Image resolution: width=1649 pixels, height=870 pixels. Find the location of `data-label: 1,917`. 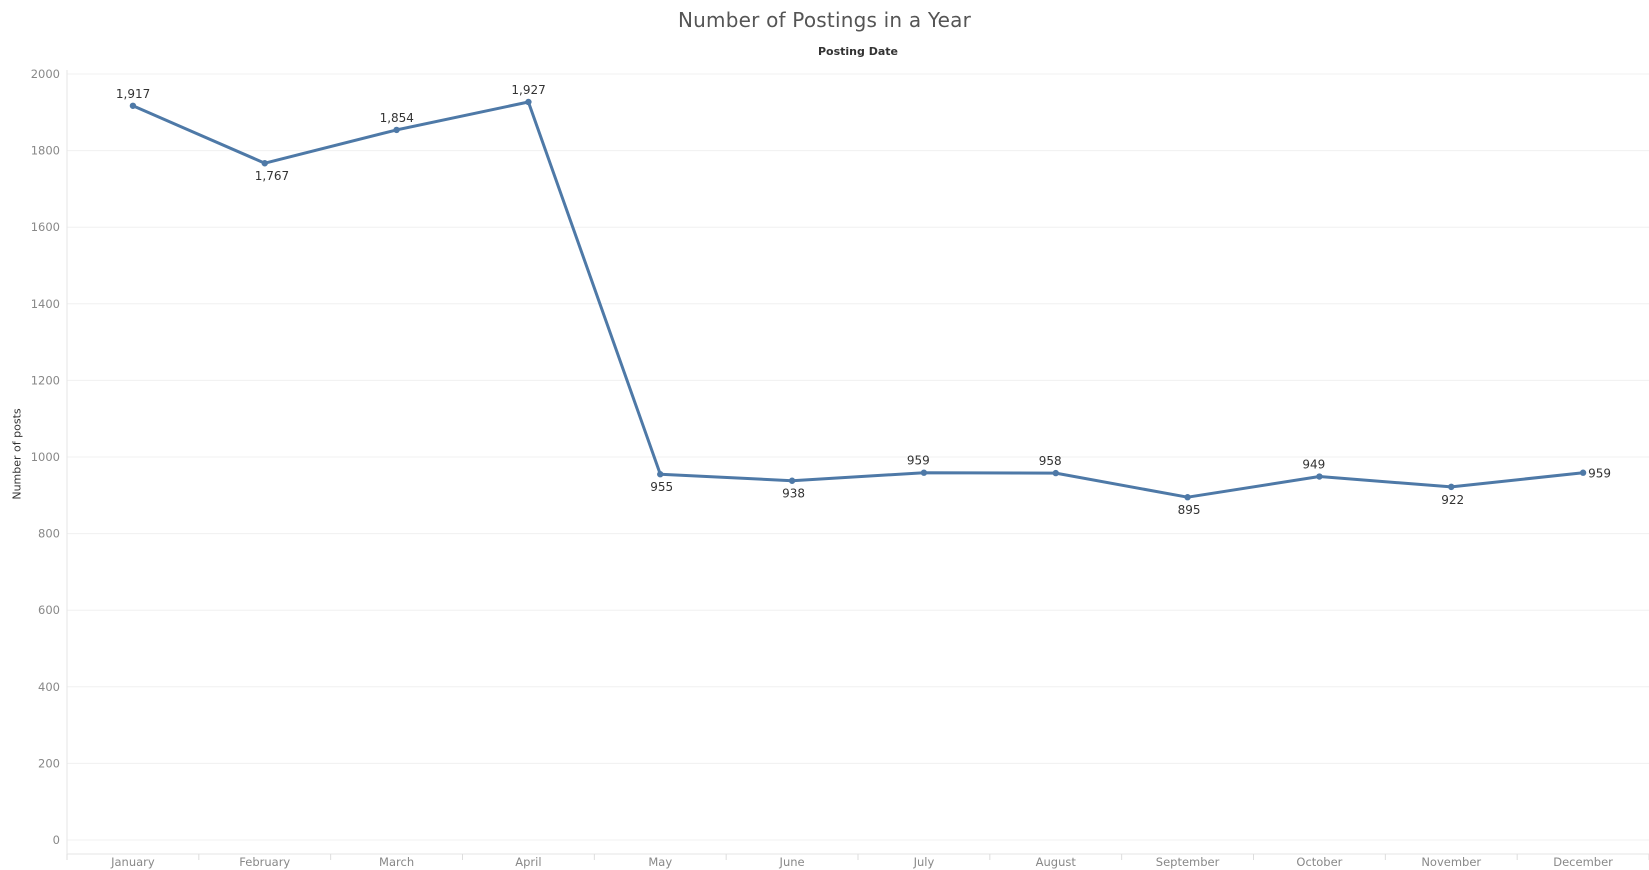

data-label: 1,917 is located at coordinates (133, 94).